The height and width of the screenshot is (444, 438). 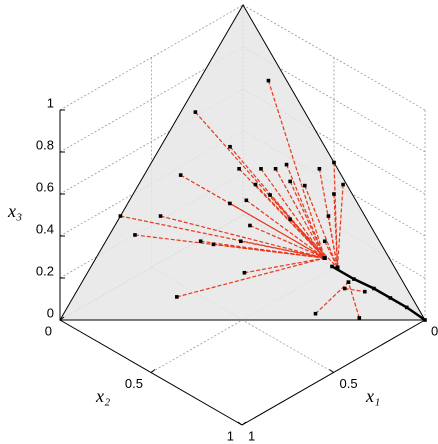 I want to click on x3-tick-label: 0, so click(x=50, y=312).